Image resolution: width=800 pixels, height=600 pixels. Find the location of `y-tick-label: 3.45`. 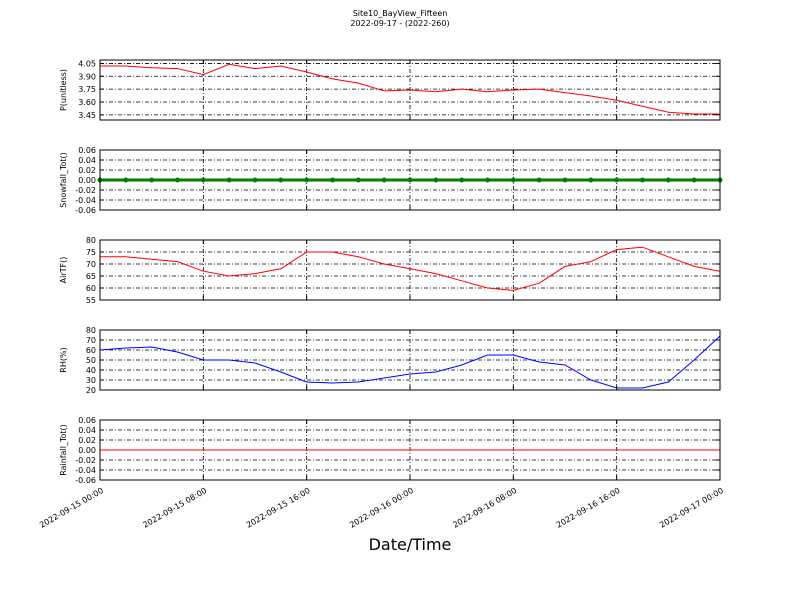

y-tick-label: 3.45 is located at coordinates (87, 115).